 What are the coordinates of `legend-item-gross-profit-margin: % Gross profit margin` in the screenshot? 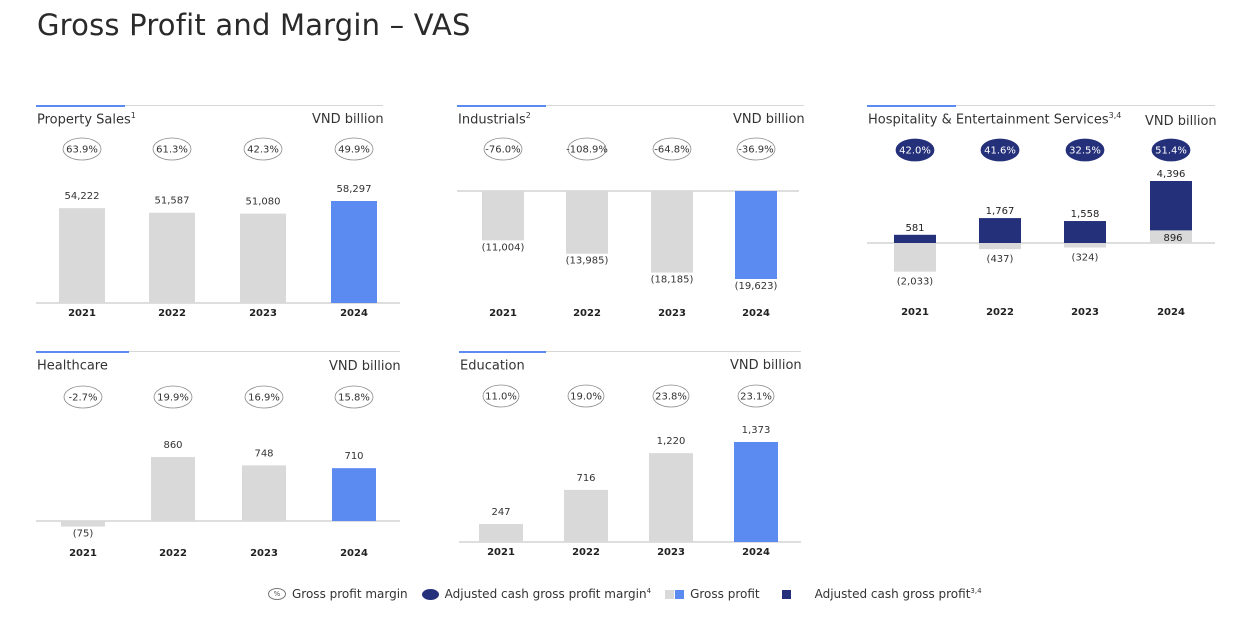 It's located at (338, 594).